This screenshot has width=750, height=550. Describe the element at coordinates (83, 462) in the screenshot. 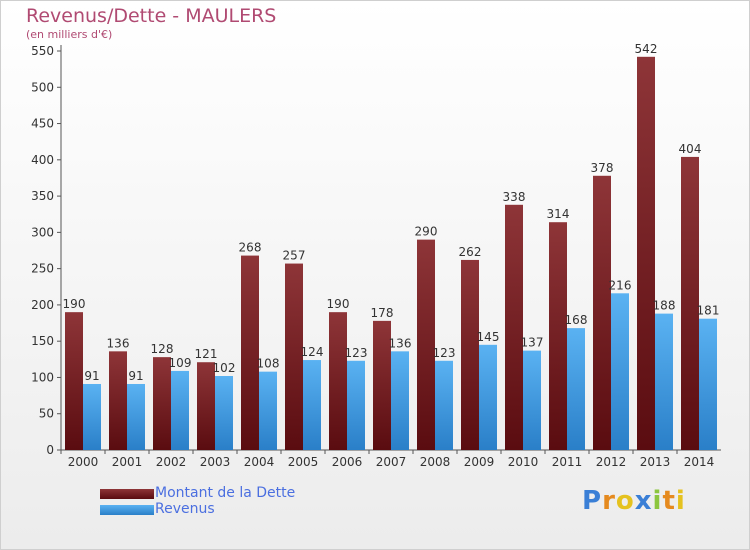

I see `x-tick-label: 2000` at that location.